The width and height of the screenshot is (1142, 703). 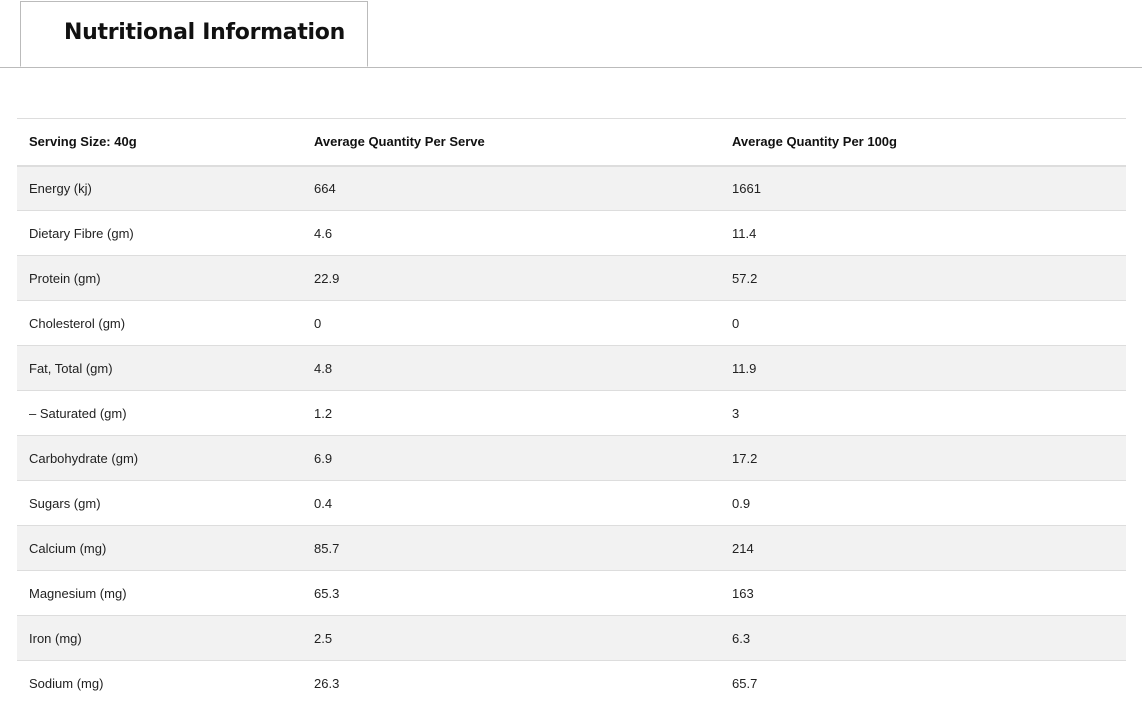 What do you see at coordinates (511, 593) in the screenshot?
I see `nutrient-value: 65.3` at bounding box center [511, 593].